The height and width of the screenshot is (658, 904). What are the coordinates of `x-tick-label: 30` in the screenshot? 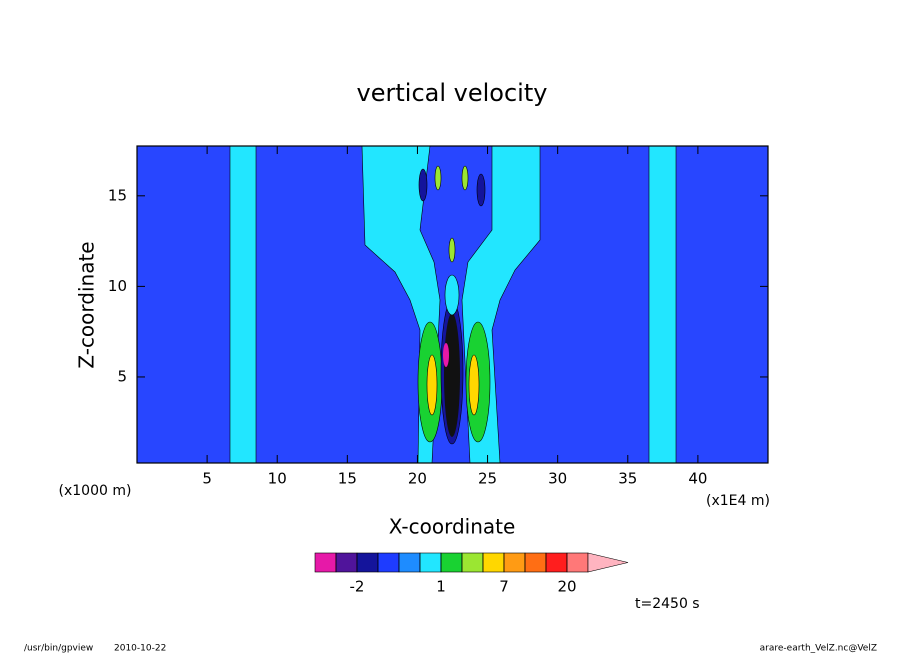 It's located at (557, 479).